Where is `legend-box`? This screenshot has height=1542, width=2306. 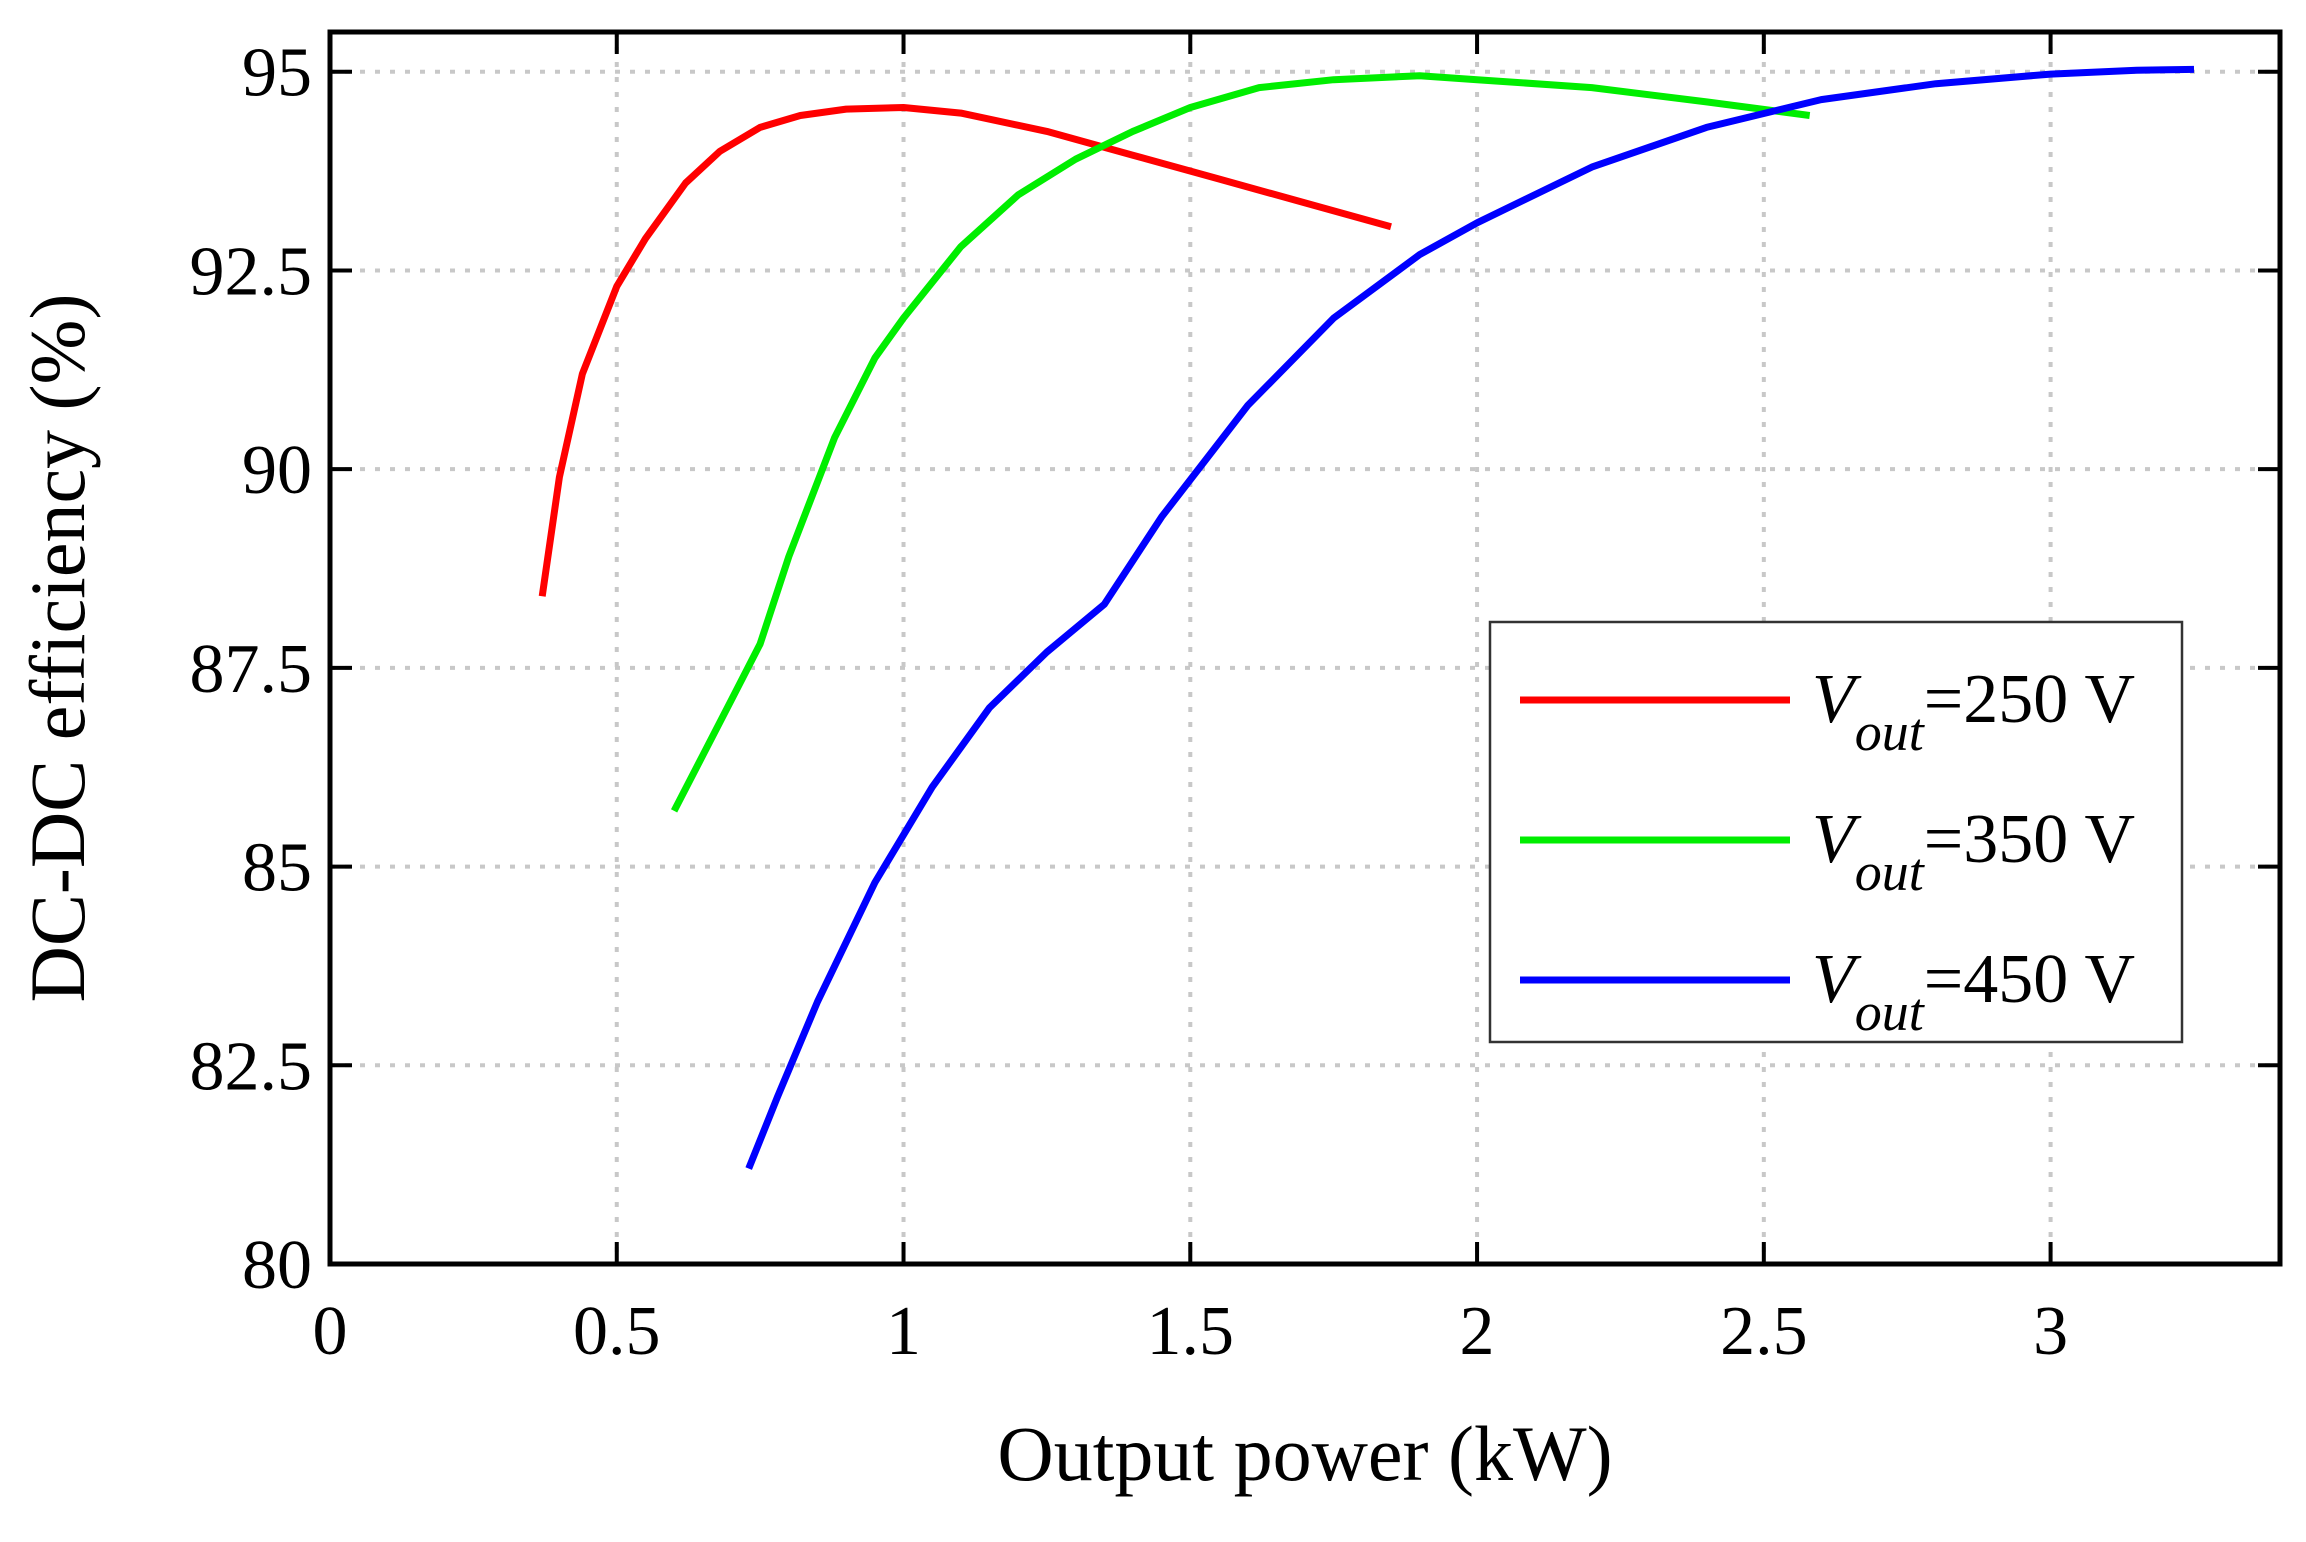
legend-box is located at coordinates (1836, 832).